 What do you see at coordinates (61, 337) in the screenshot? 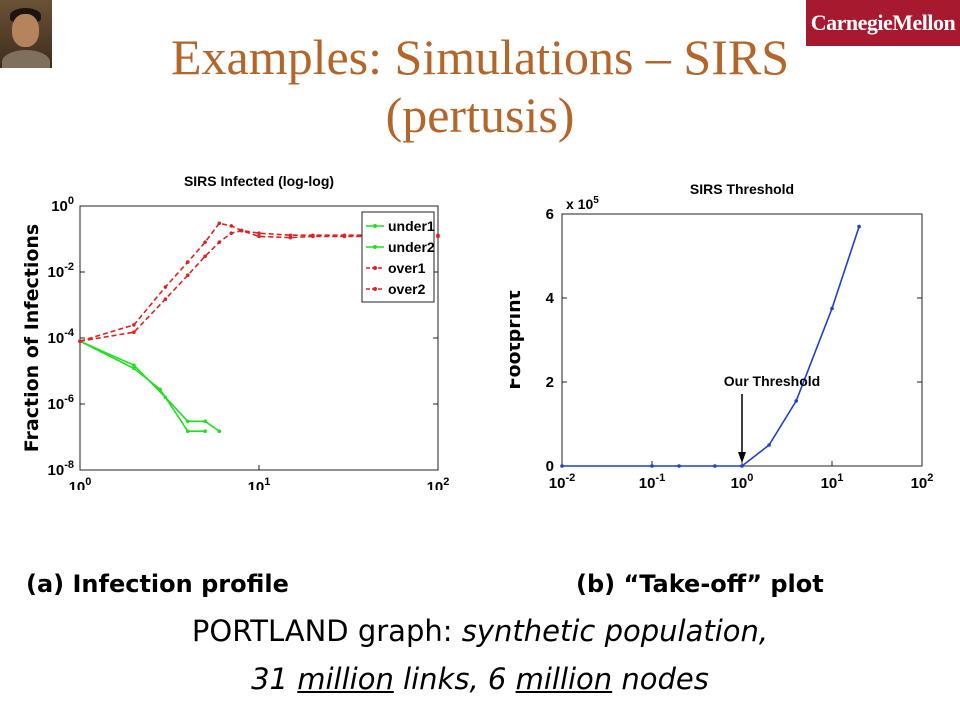
I see `y-tick-label: 10⁻⁴` at bounding box center [61, 337].